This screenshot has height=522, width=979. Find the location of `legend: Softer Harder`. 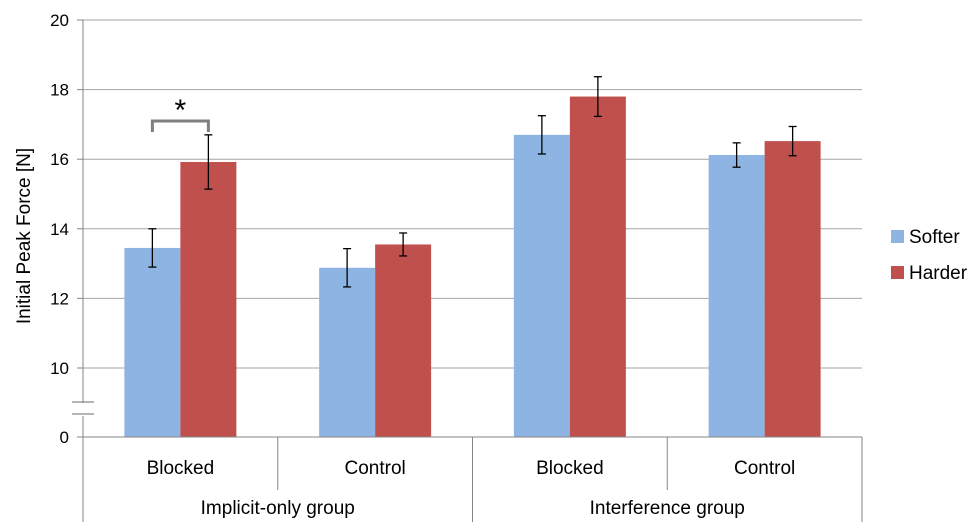

legend: Softer Harder is located at coordinates (929, 255).